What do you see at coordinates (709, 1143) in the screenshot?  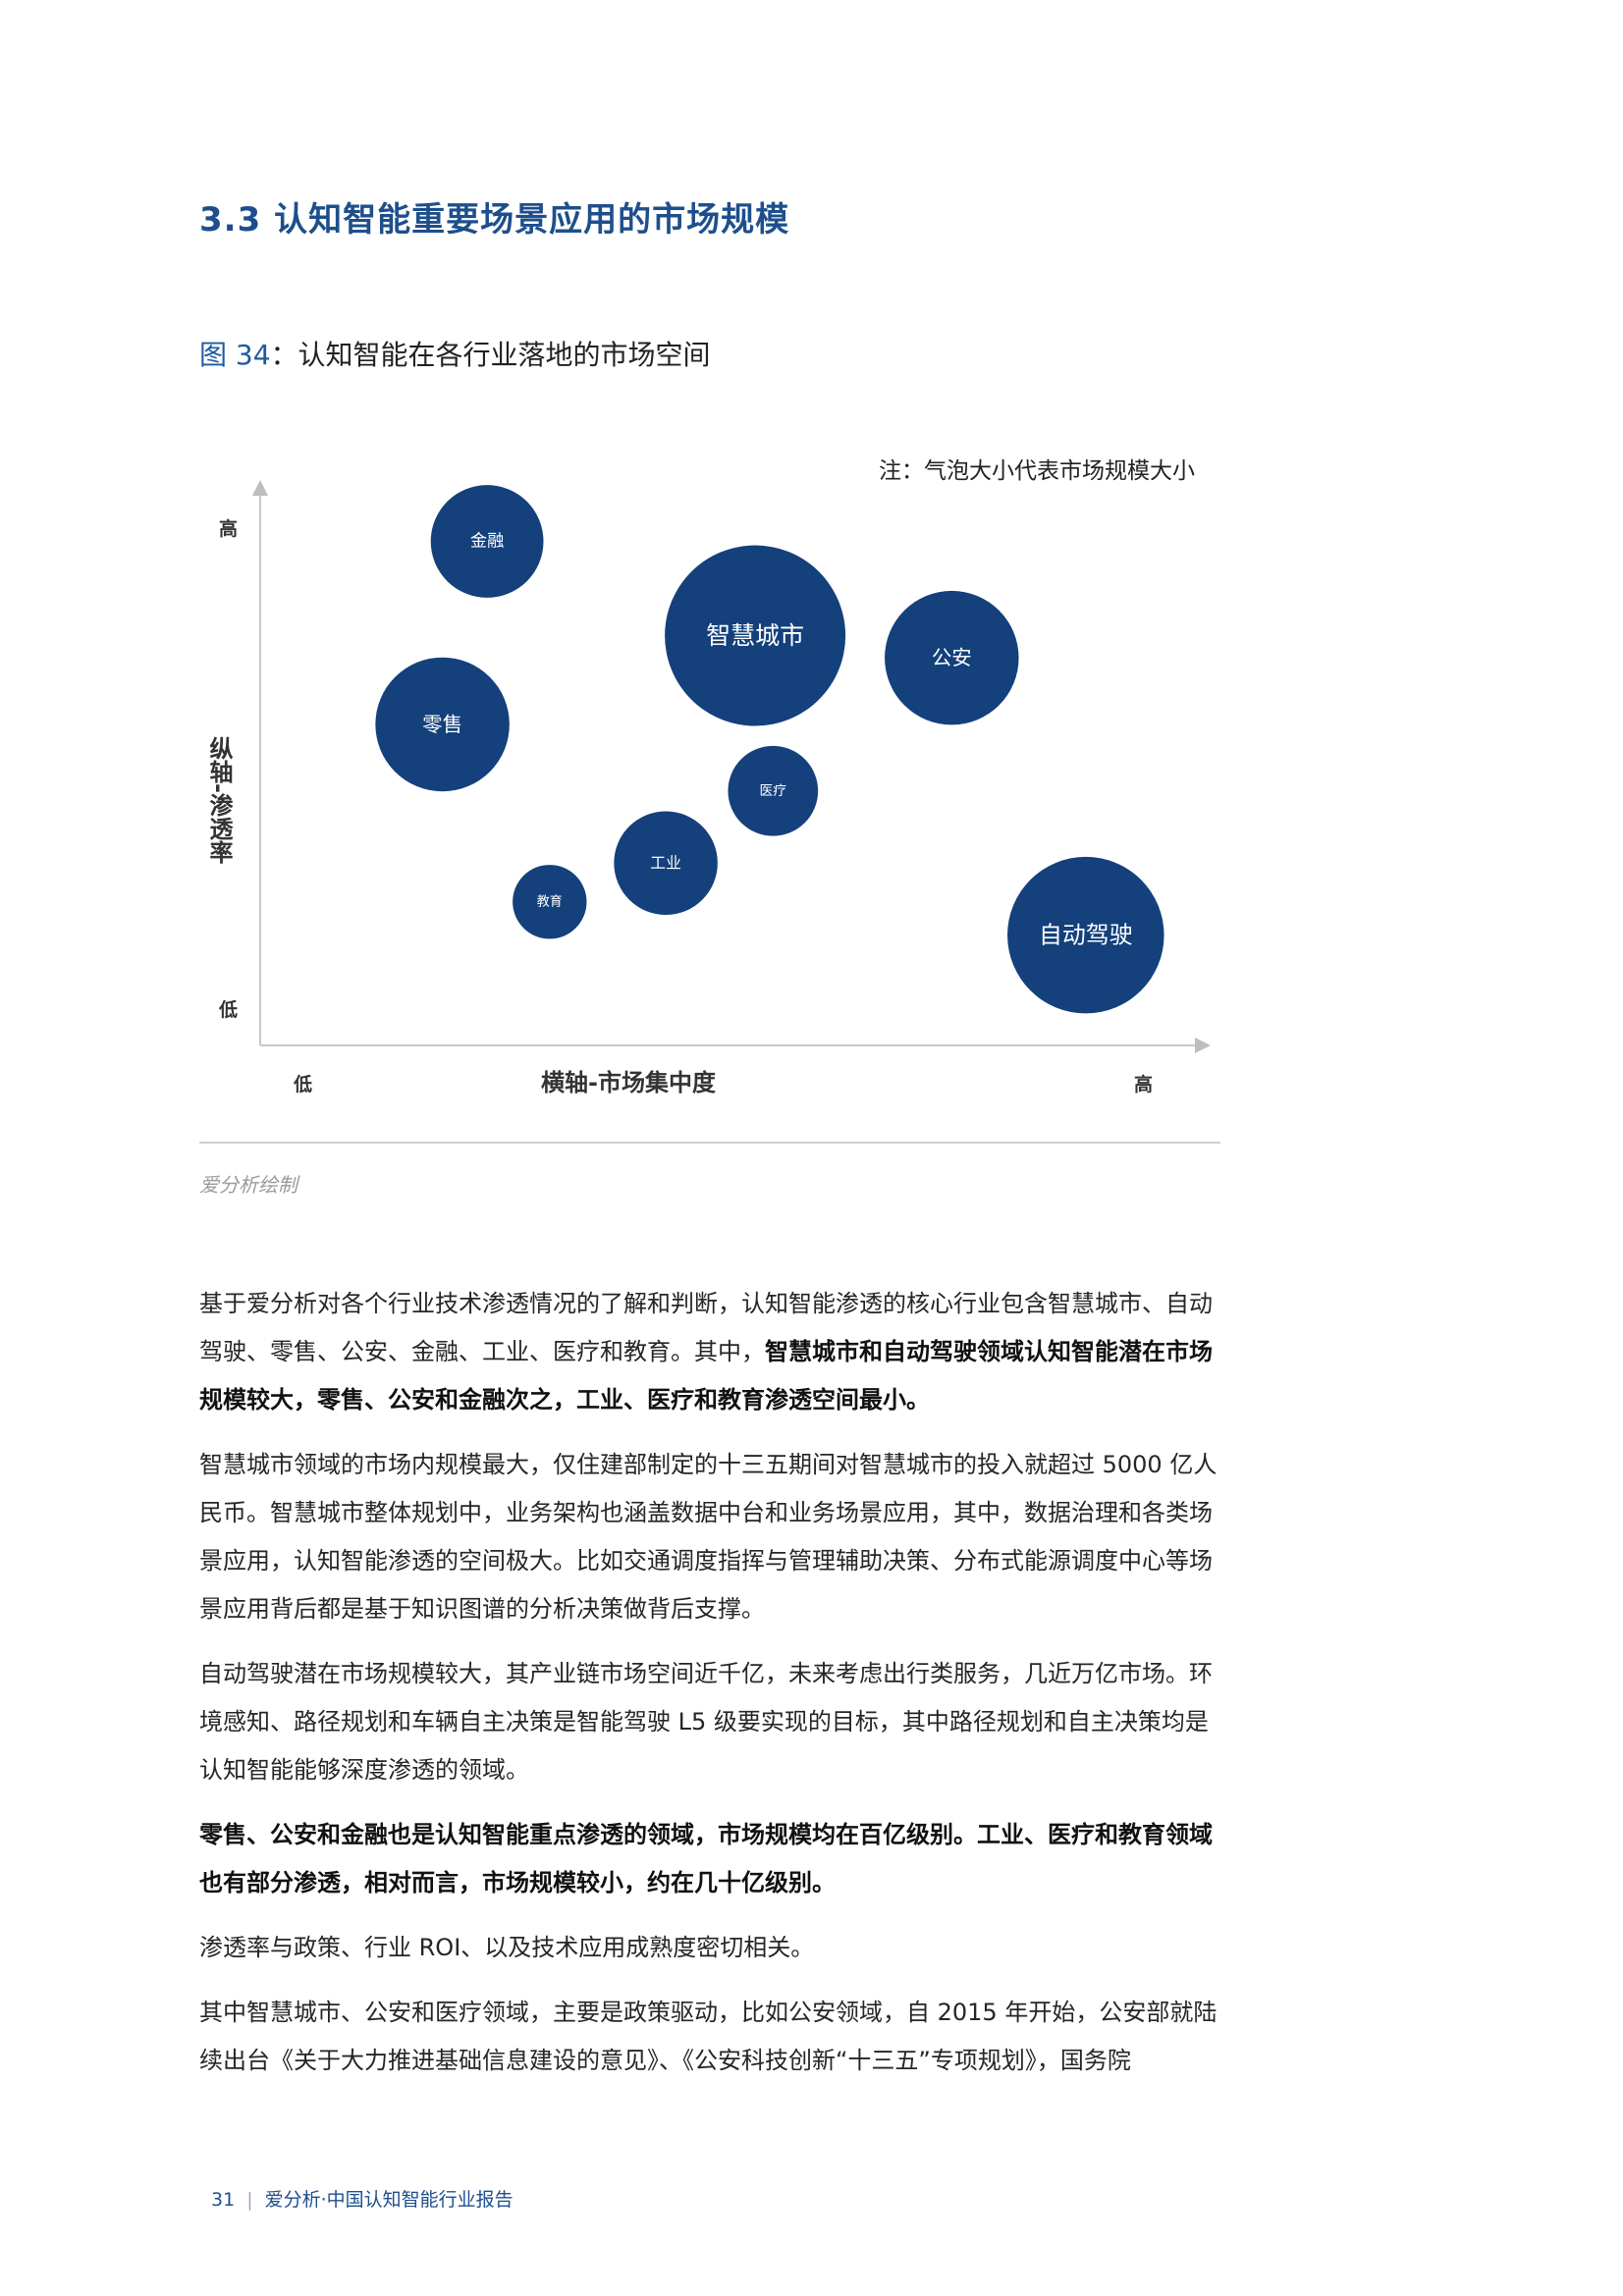 I see `chart-divider` at bounding box center [709, 1143].